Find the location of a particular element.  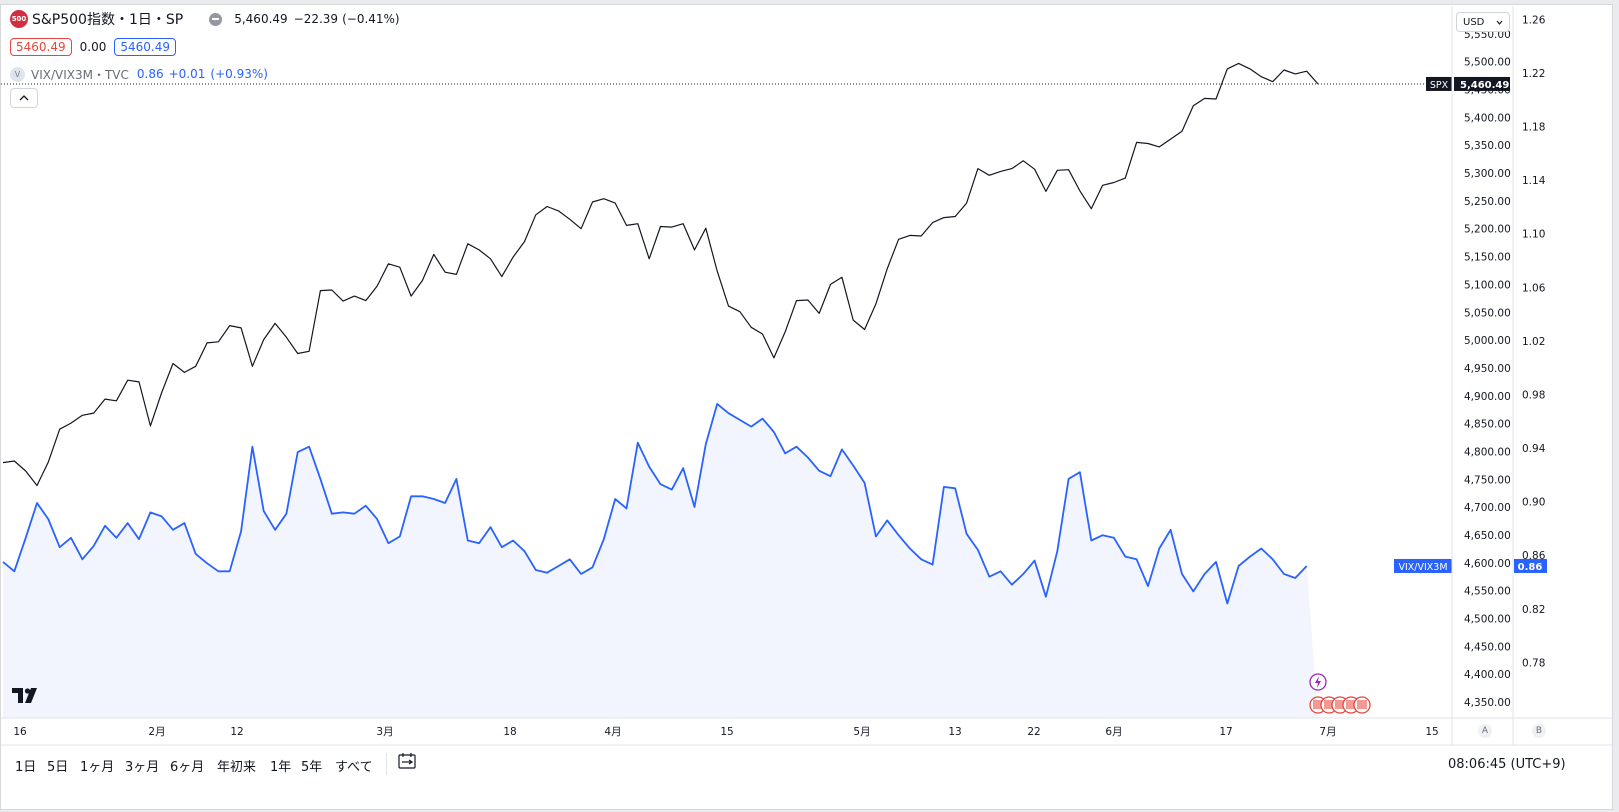

currency-select: USD is located at coordinates (1483, 22).